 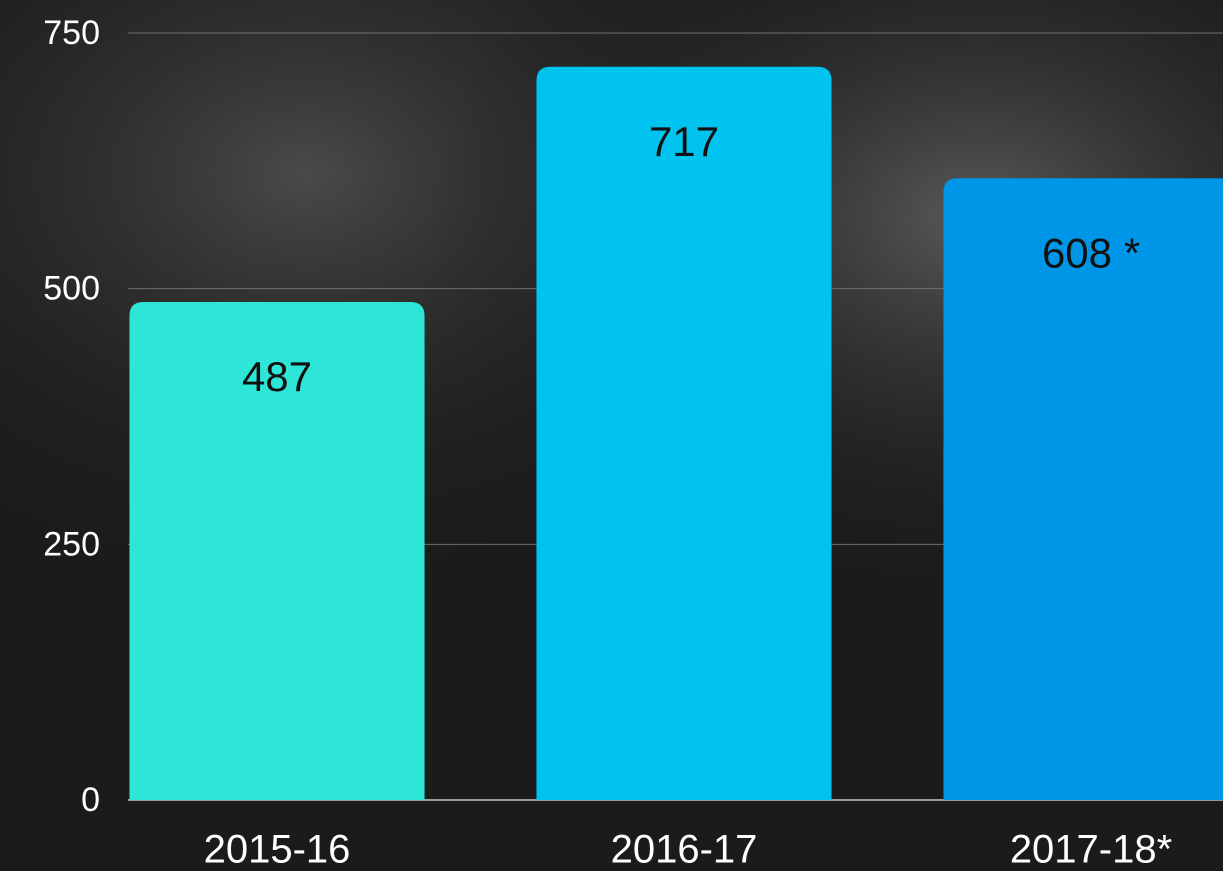 What do you see at coordinates (71, 33) in the screenshot?
I see `y-tick-label: 750` at bounding box center [71, 33].